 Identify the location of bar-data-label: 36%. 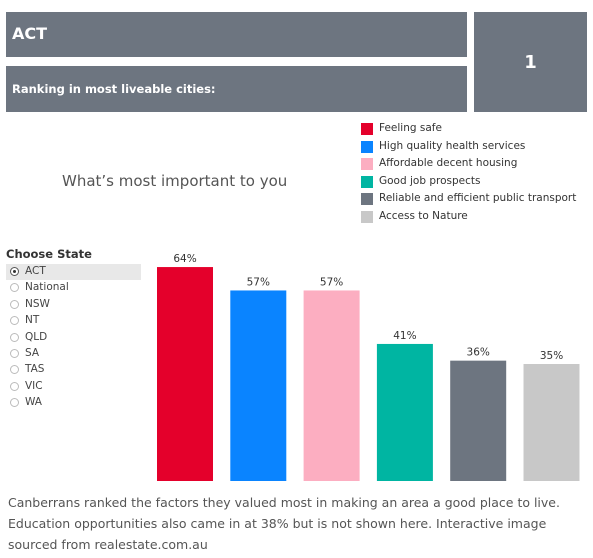
(478, 353).